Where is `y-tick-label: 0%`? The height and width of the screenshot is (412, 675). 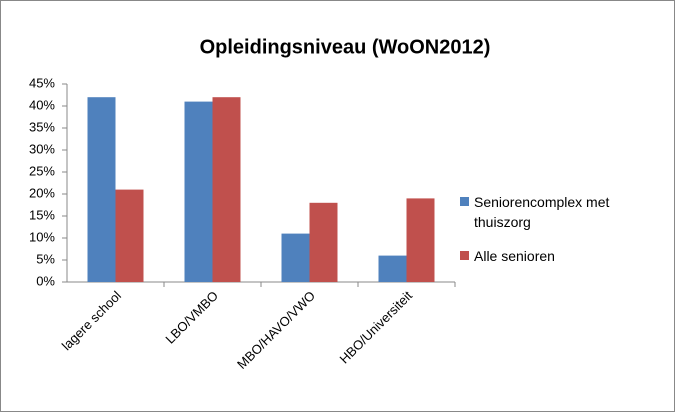 y-tick-label: 0% is located at coordinates (45, 280).